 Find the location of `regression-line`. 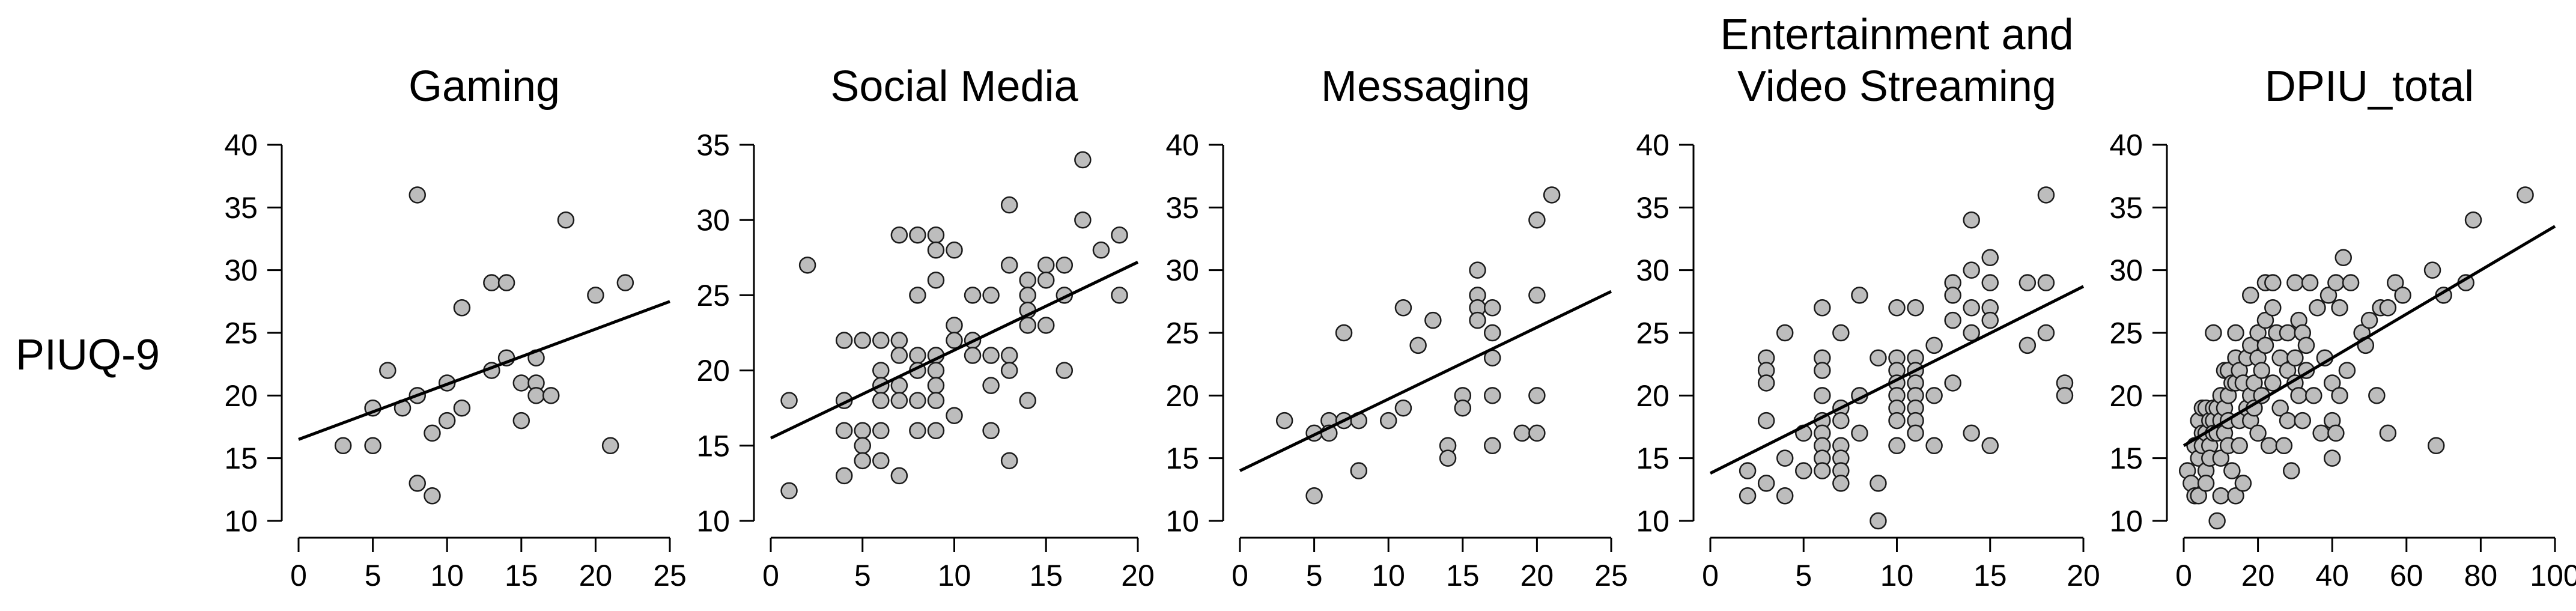

regression-line is located at coordinates (2369, 336).